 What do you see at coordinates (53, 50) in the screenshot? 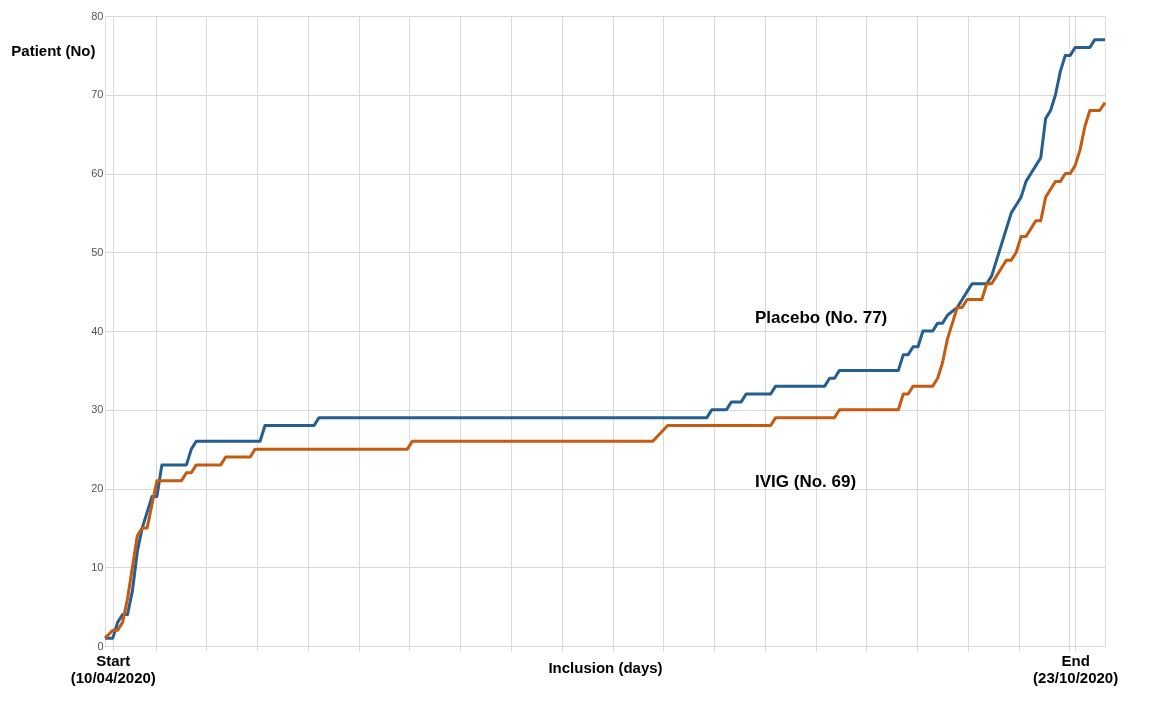
I see `y-axis-title: Patient (No)` at bounding box center [53, 50].